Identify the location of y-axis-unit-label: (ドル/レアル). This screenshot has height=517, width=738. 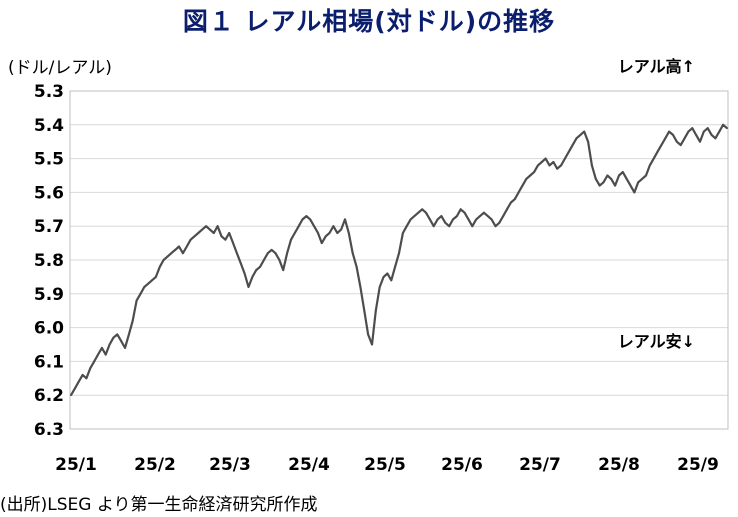
(60, 68).